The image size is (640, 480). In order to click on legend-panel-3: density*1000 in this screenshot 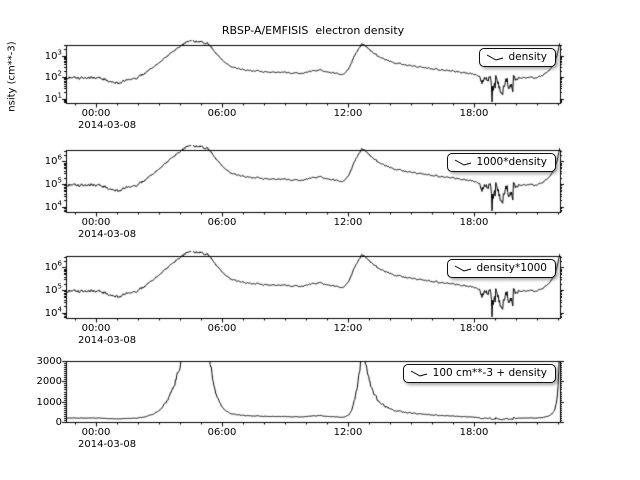, I will do `click(501, 268)`.